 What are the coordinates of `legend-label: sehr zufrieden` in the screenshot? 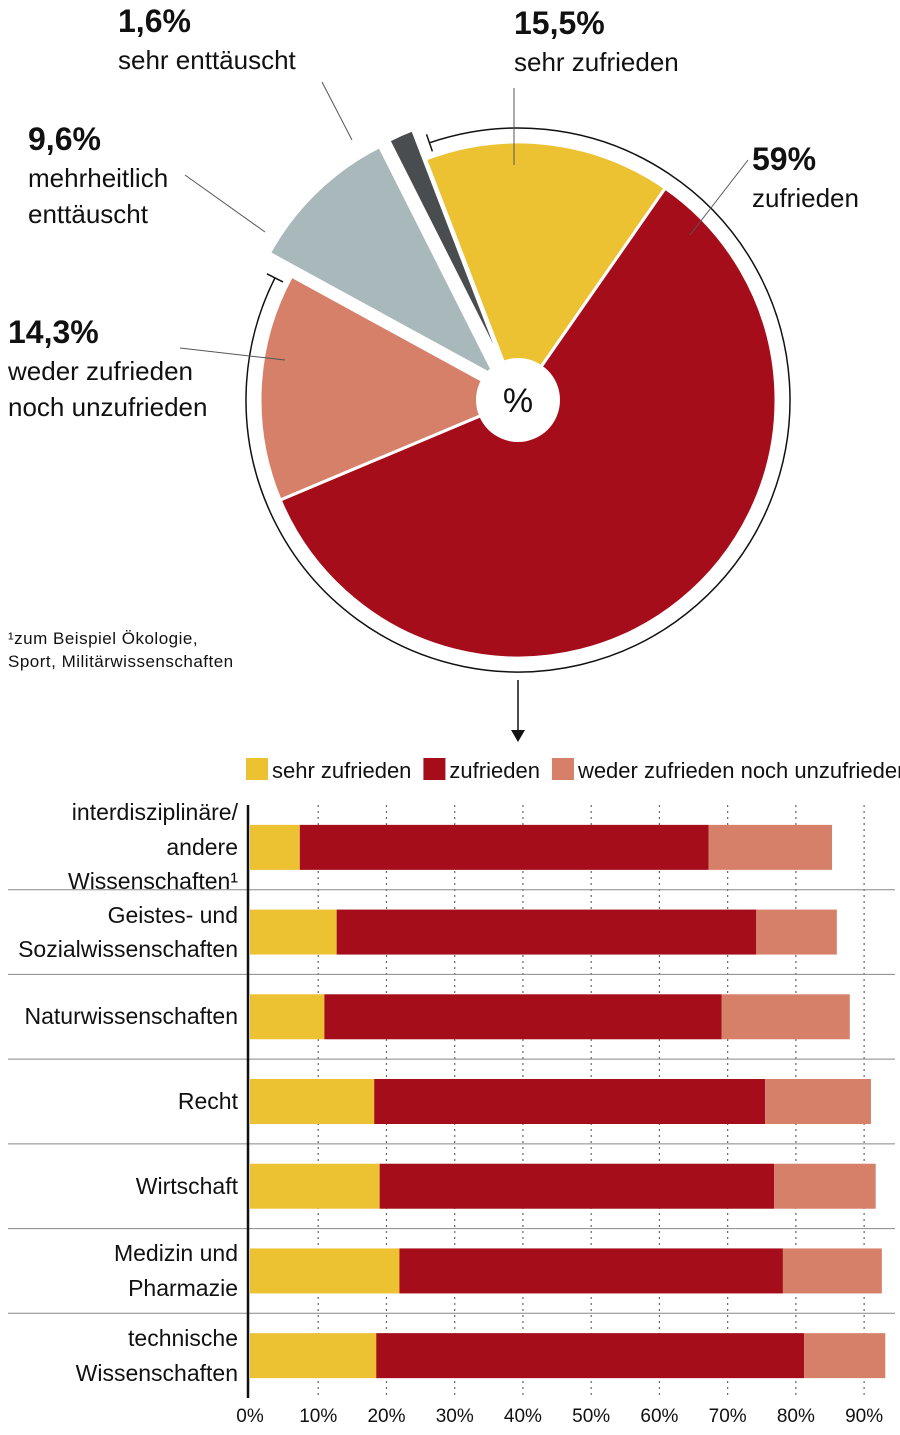 It's located at (341, 770).